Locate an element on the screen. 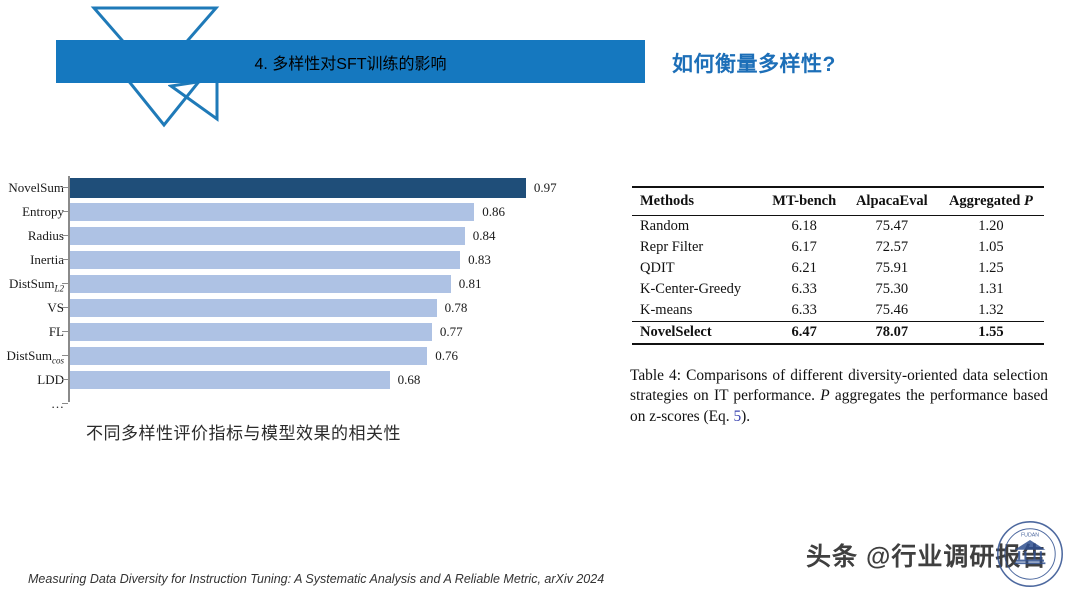  cell-mt-bench: 6.47 is located at coordinates (804, 333).